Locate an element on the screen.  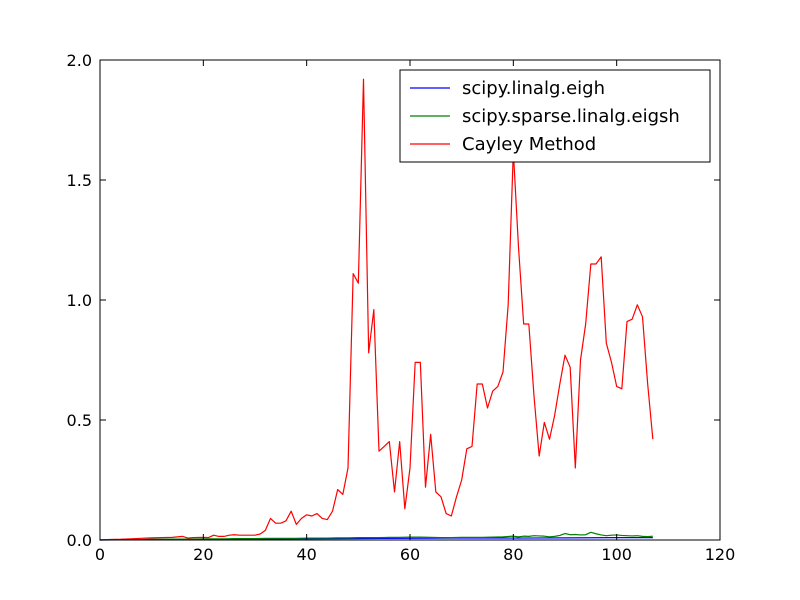
legend-box is located at coordinates (555, 116).